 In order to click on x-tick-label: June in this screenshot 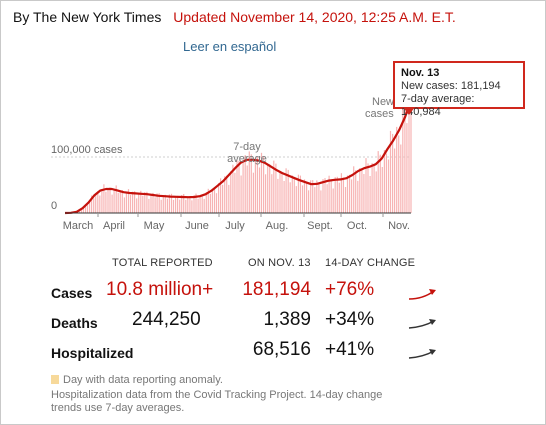, I will do `click(197, 226)`.